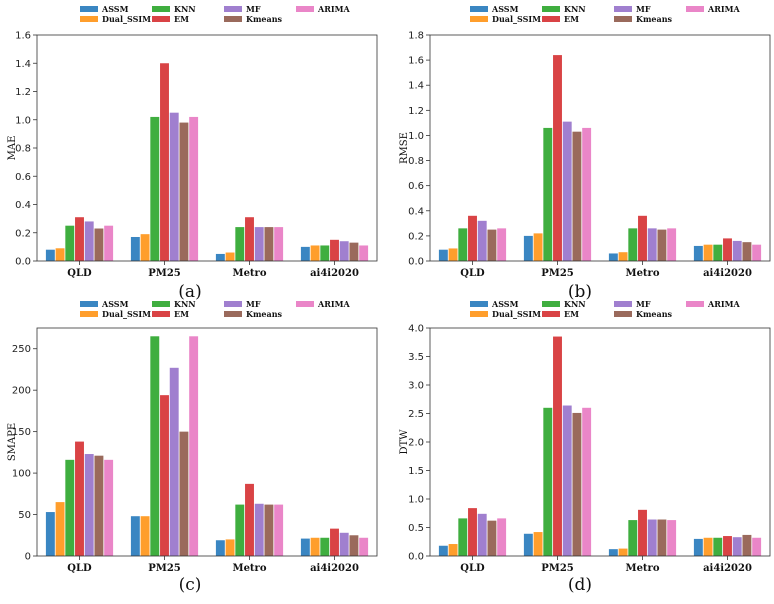 The height and width of the screenshot is (604, 774). I want to click on y-tick-label: 0.2, so click(23, 233).